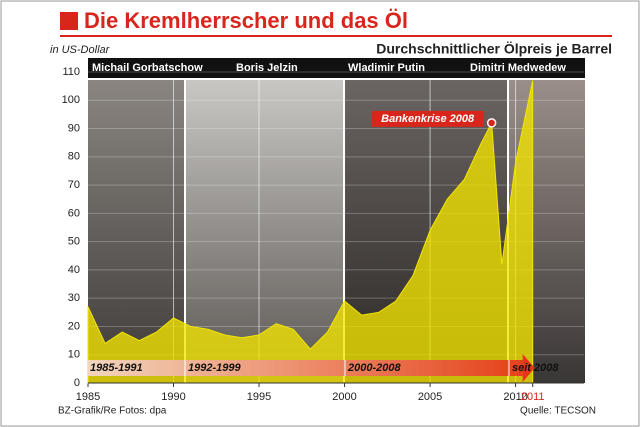 This screenshot has height=427, width=640. What do you see at coordinates (214, 368) in the screenshot?
I see `period-label: 1992-1999` at bounding box center [214, 368].